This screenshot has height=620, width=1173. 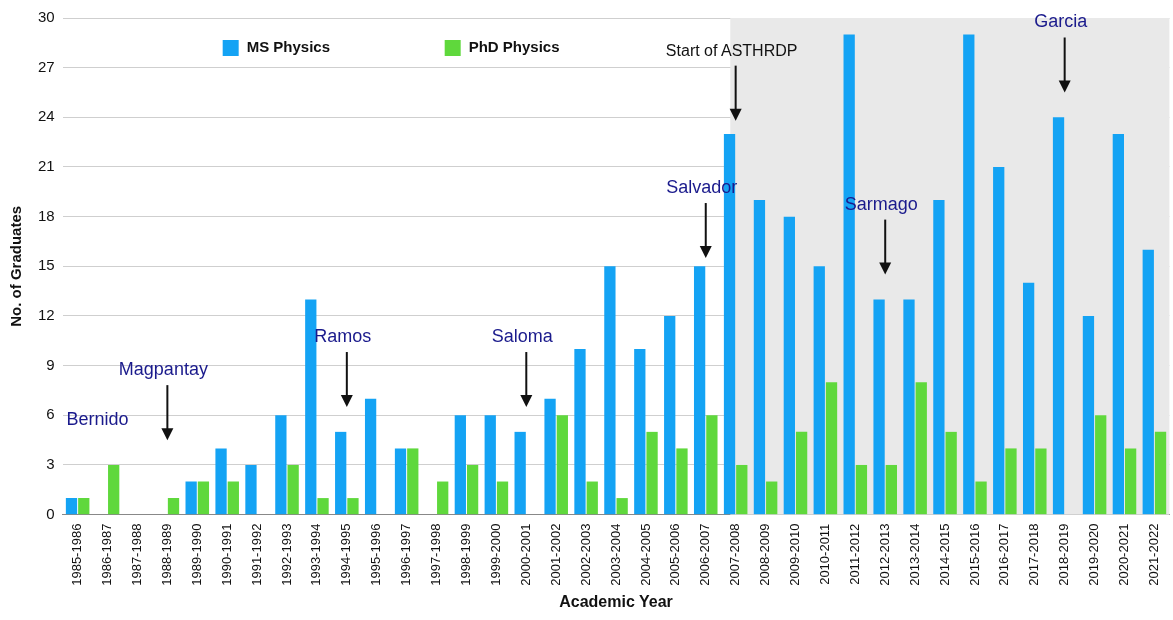 What do you see at coordinates (795, 554) in the screenshot?
I see `x-tick-label: 2009-2010` at bounding box center [795, 554].